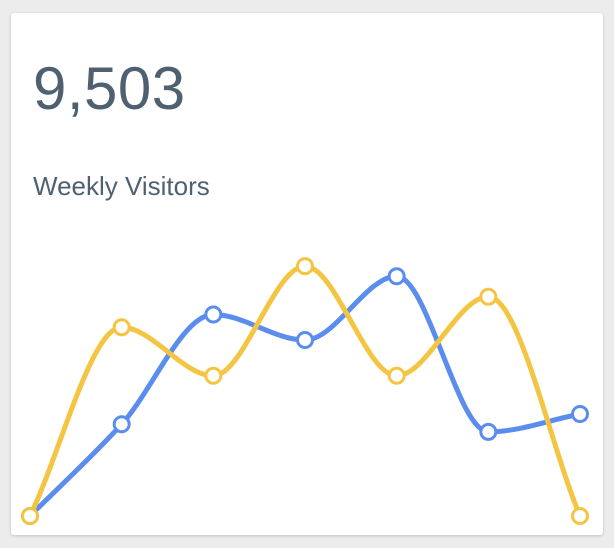 Image resolution: width=614 pixels, height=548 pixels. Describe the element at coordinates (109, 88) in the screenshot. I see `metric-value: 9,503` at that location.